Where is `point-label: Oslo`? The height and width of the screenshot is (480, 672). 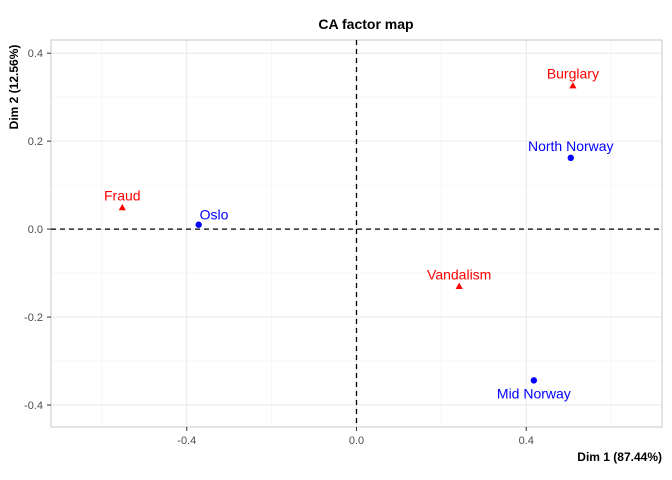
point-label: Oslo is located at coordinates (214, 215).